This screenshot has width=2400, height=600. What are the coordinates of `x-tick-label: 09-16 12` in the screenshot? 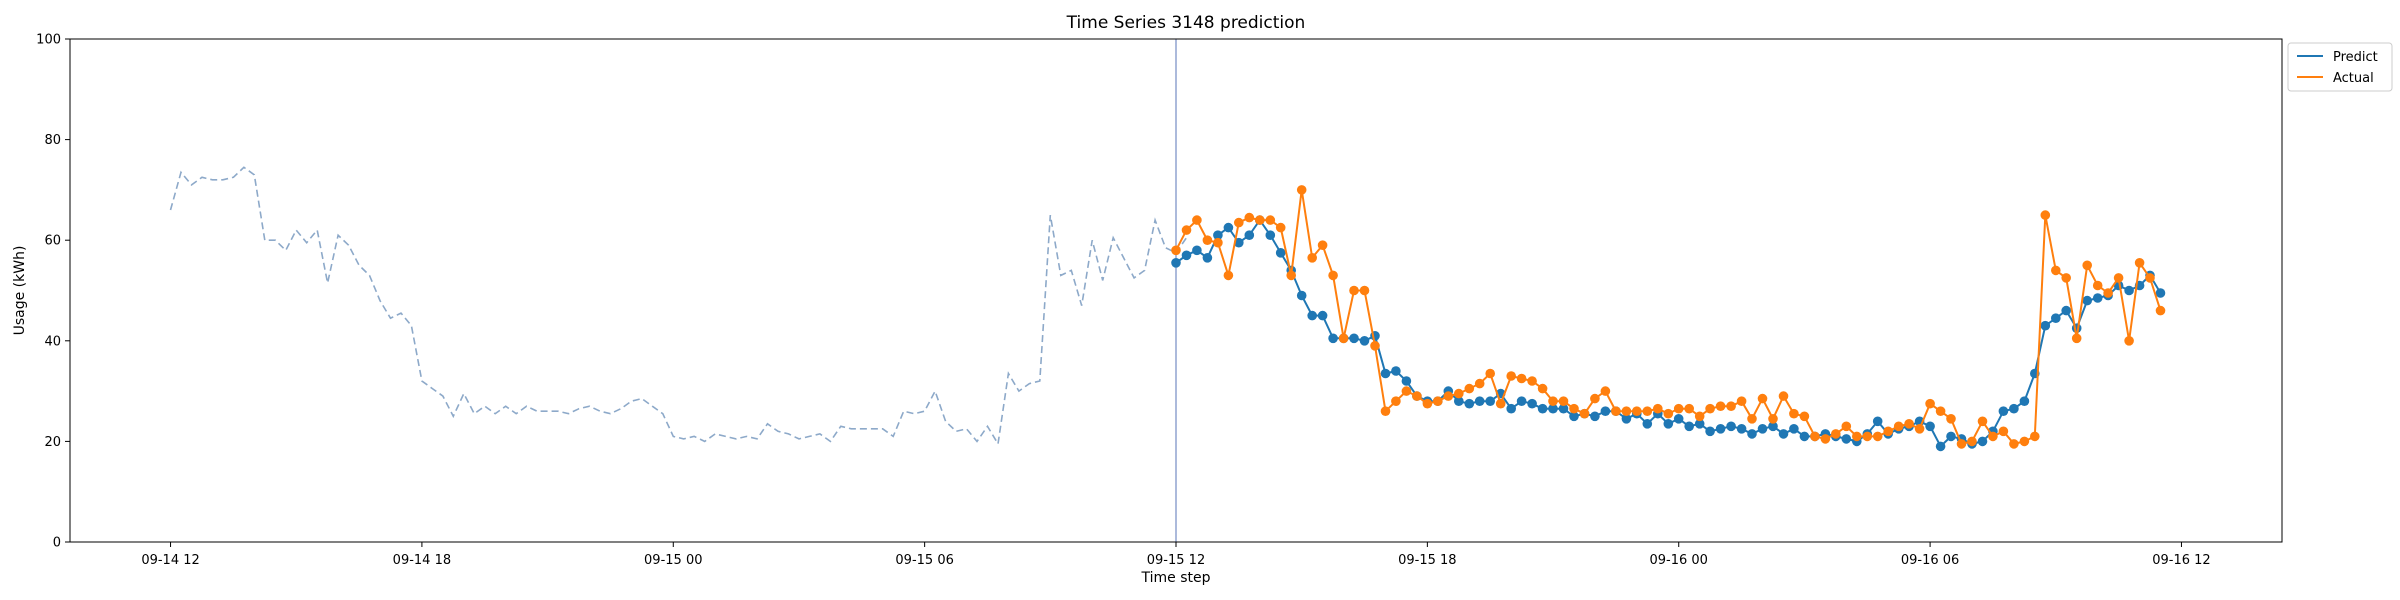 It's located at (2181, 560).